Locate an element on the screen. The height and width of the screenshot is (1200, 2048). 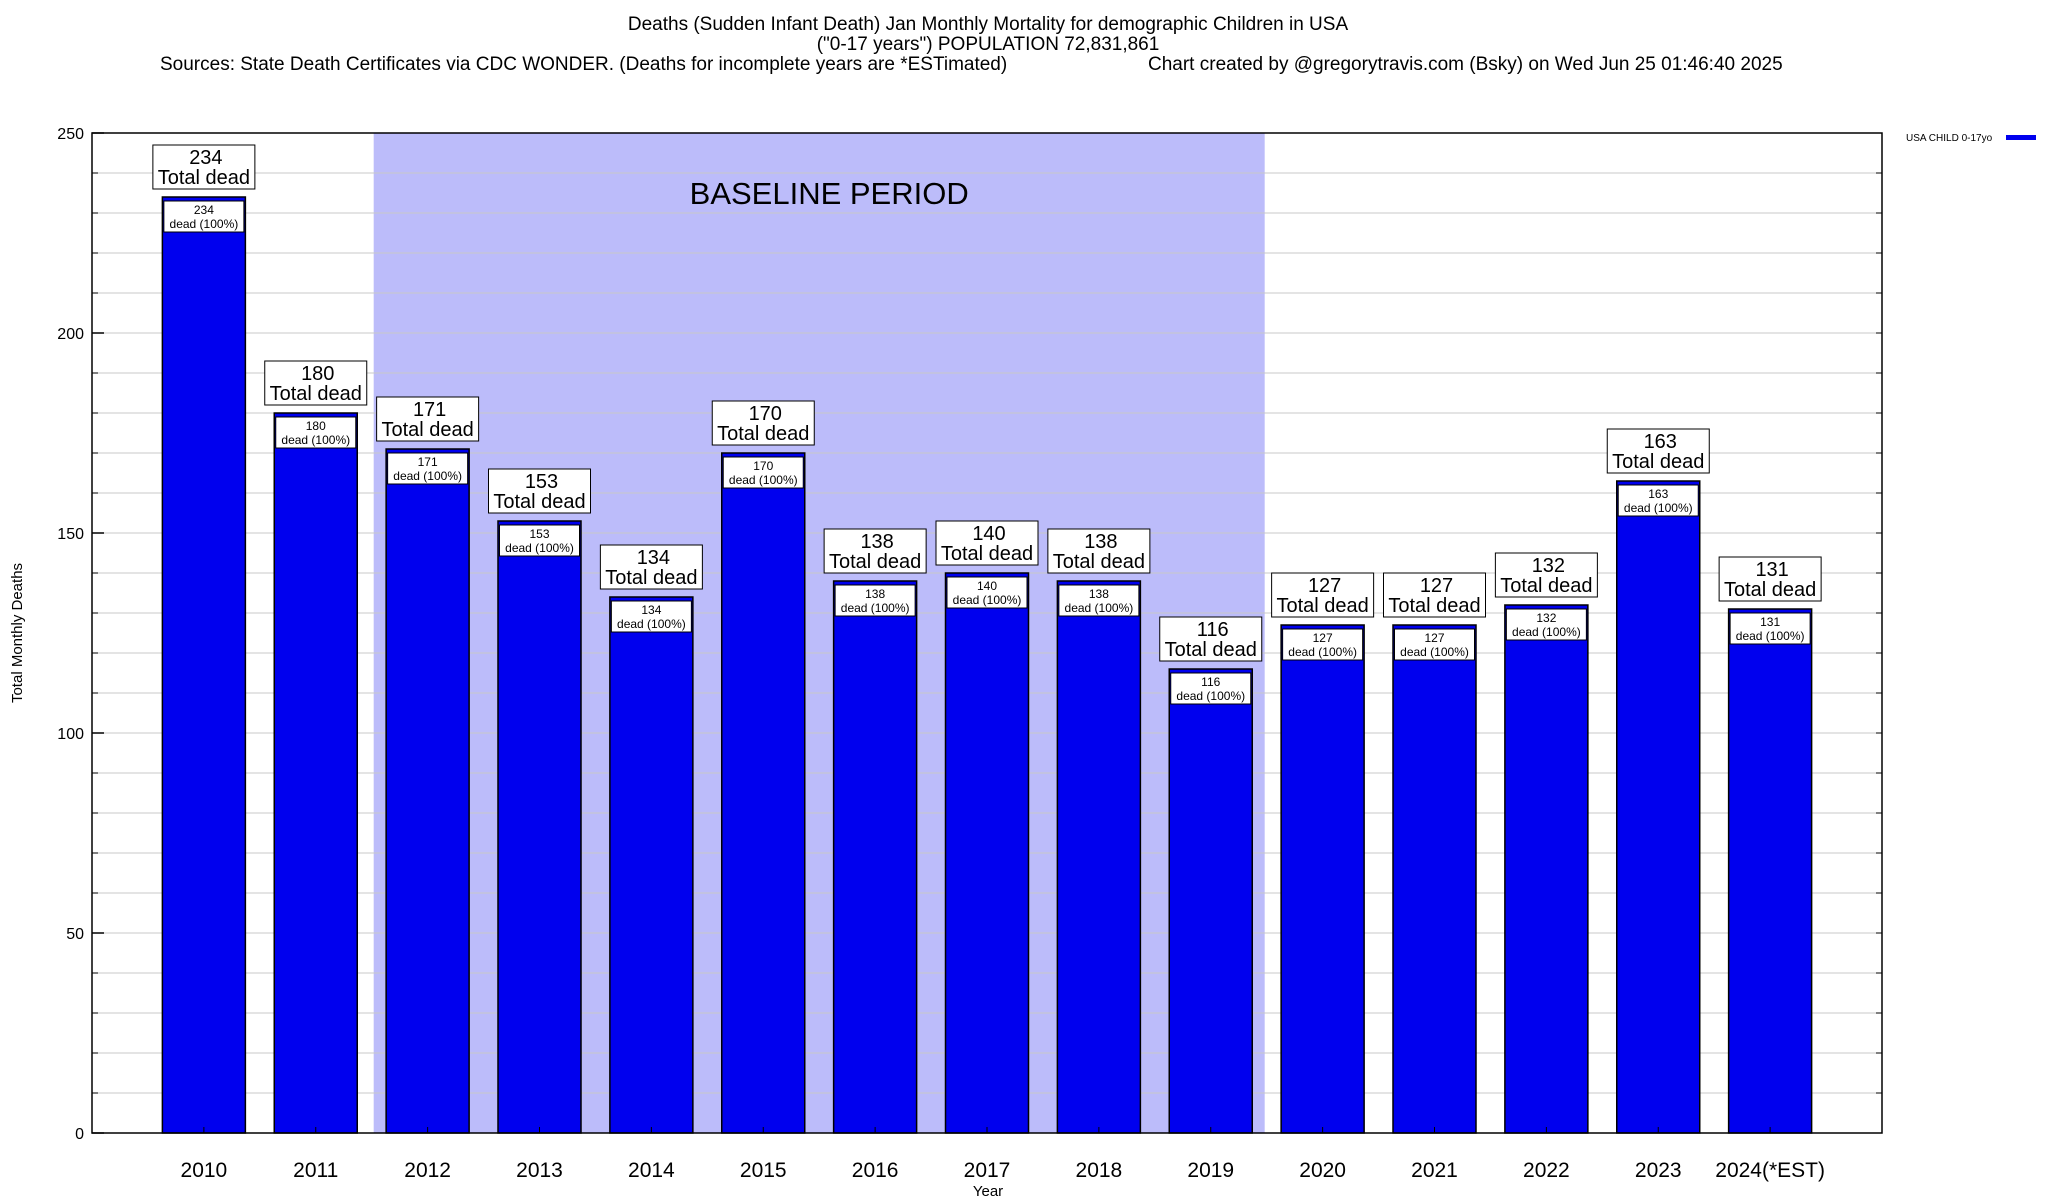
y-tick-label: 100 is located at coordinates (70, 734).